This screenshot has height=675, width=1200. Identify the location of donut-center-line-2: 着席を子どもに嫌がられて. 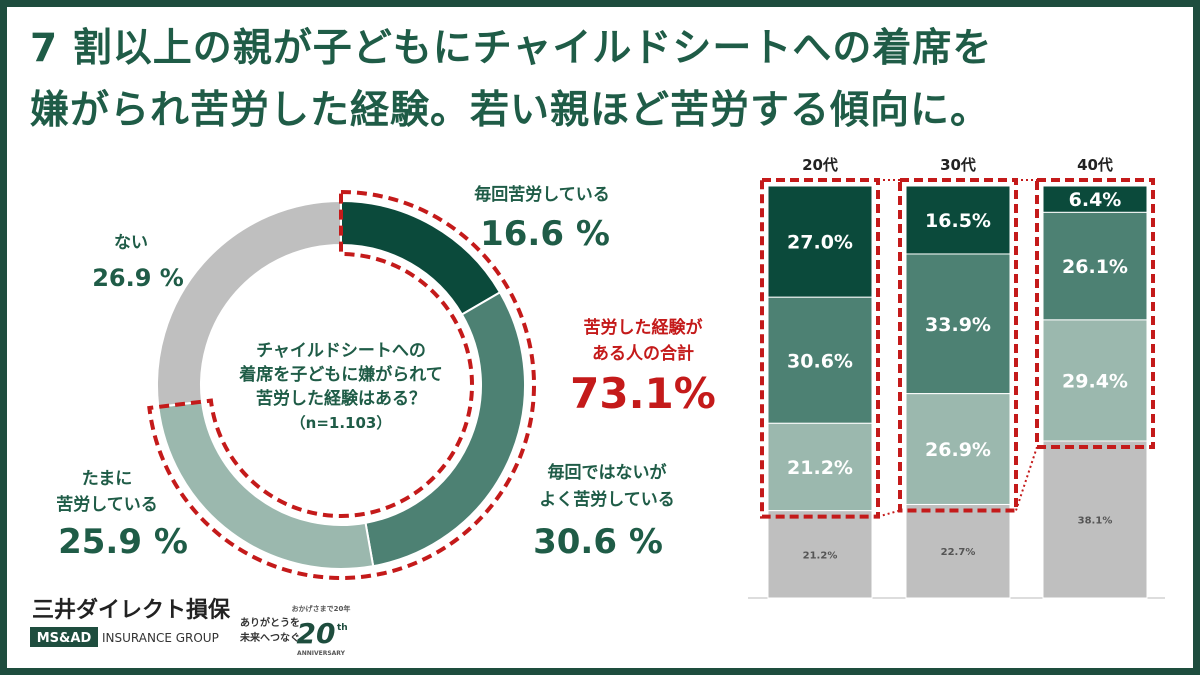
(340, 374).